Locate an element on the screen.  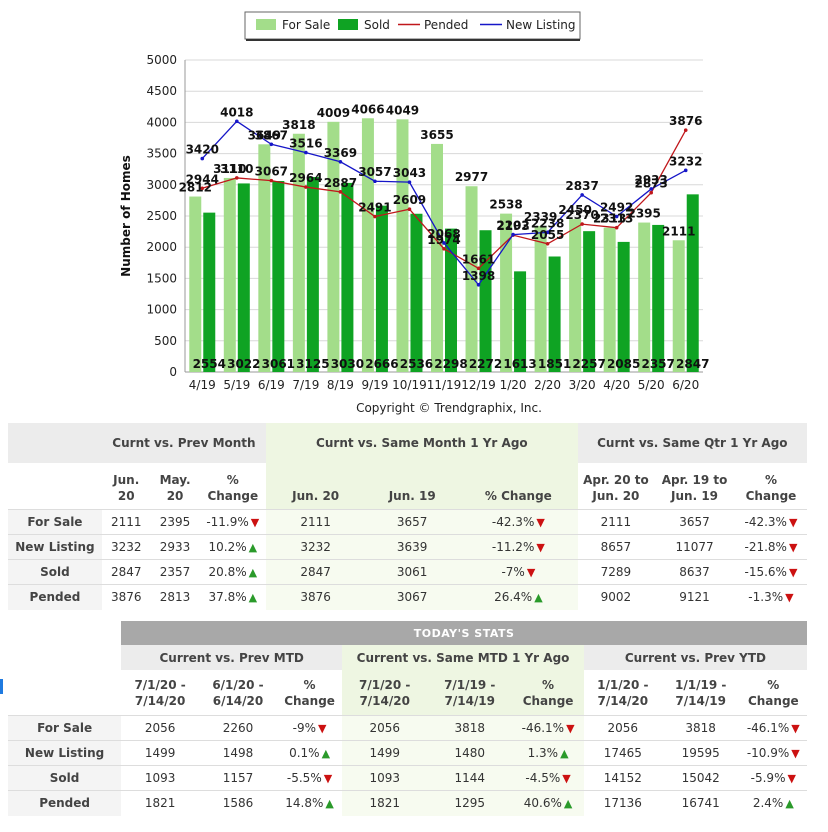
percent-change-cell: -11.2% ▼ is located at coordinates (518, 547).